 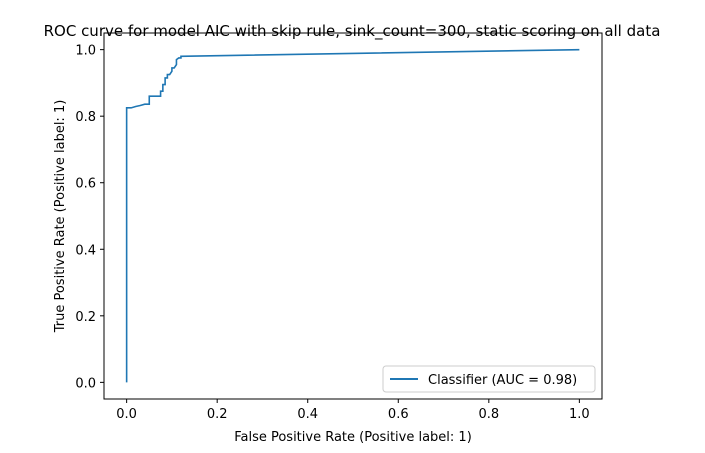 What do you see at coordinates (60, 217) in the screenshot?
I see `y-axis-label: True Positive Rate (Positive label: 1)` at bounding box center [60, 217].